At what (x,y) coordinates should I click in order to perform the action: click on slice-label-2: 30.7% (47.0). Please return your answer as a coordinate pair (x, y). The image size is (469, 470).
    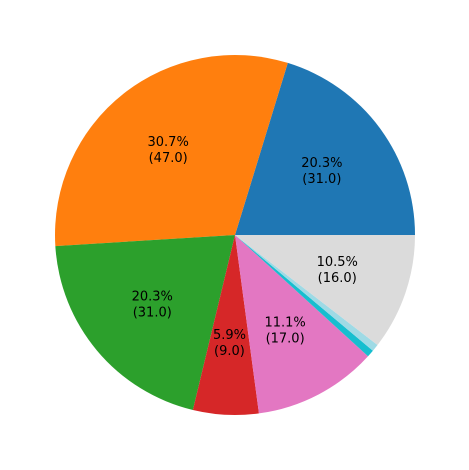
    Looking at the image, I should click on (168, 150).